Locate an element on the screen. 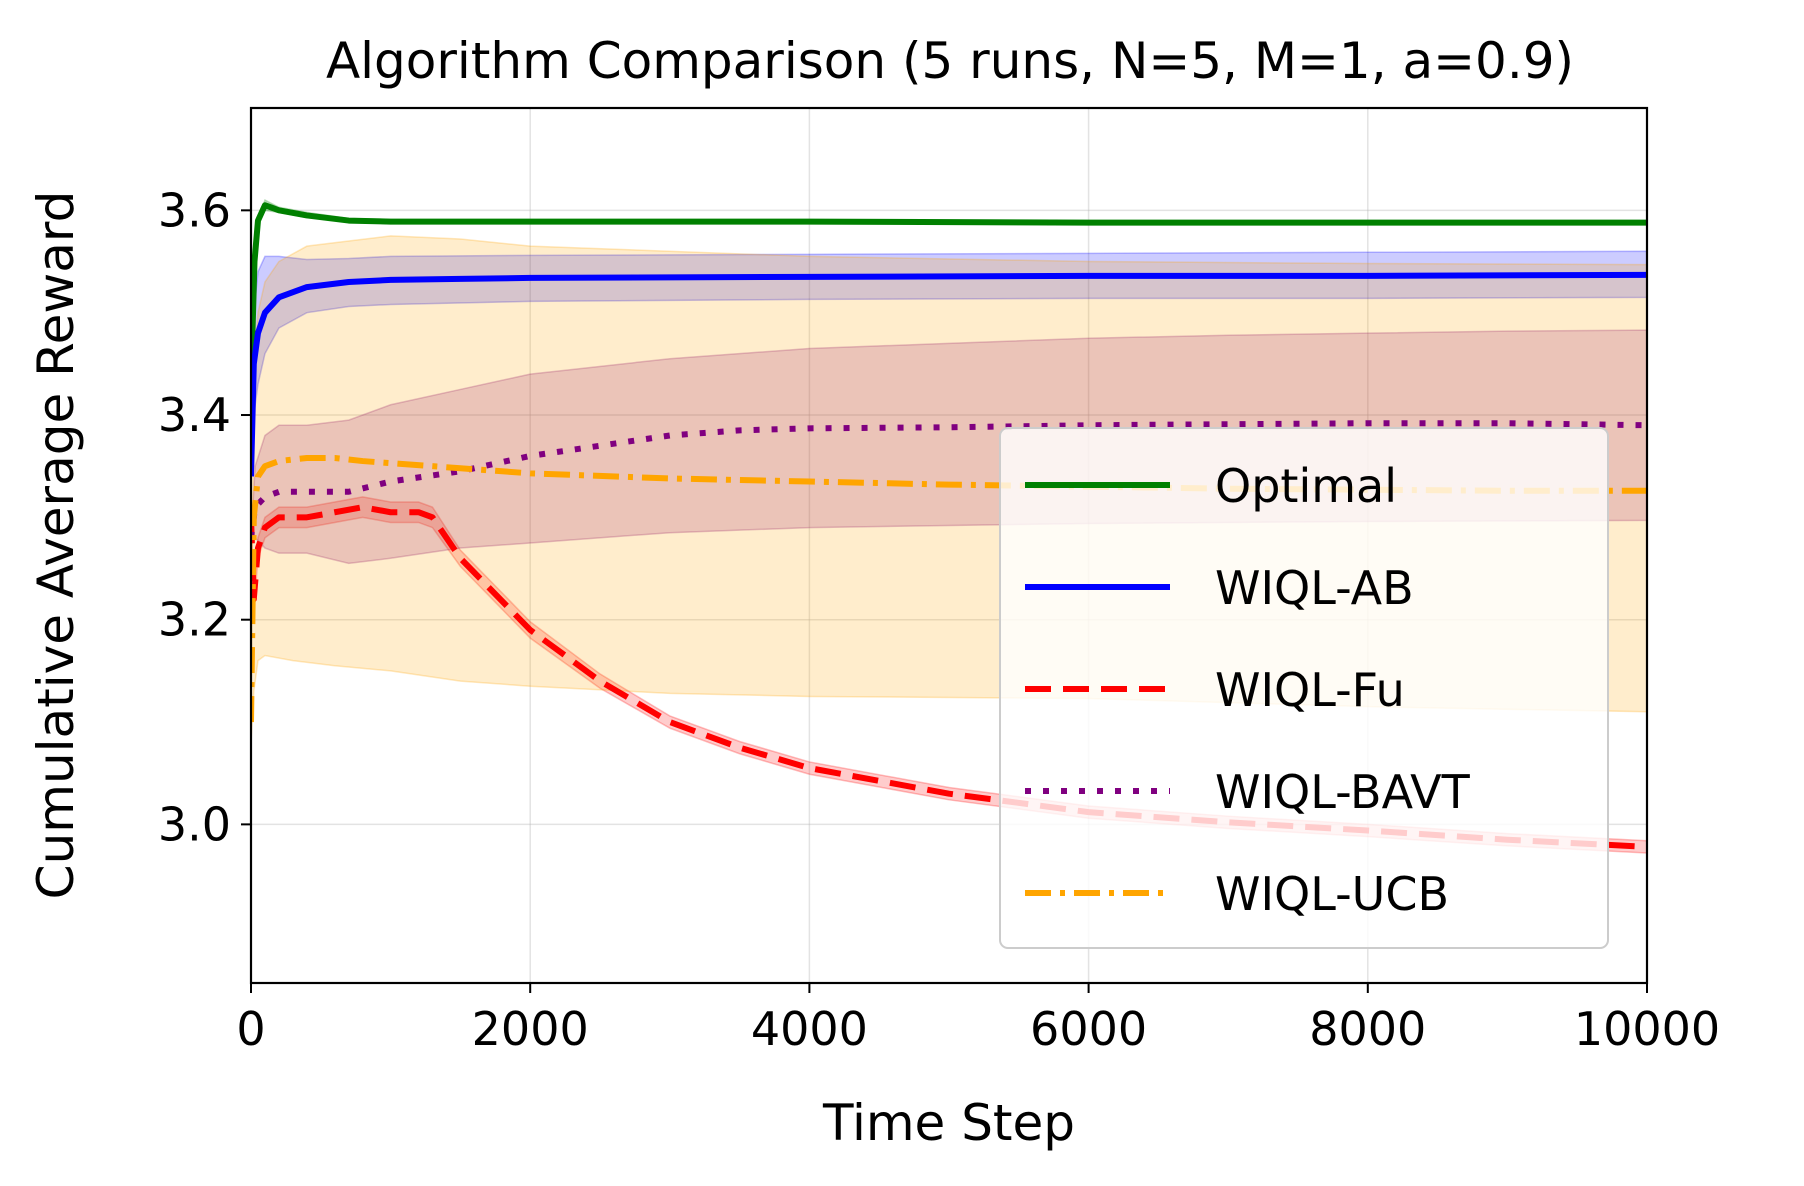  x-axis-label: Time Step is located at coordinates (948, 1123).